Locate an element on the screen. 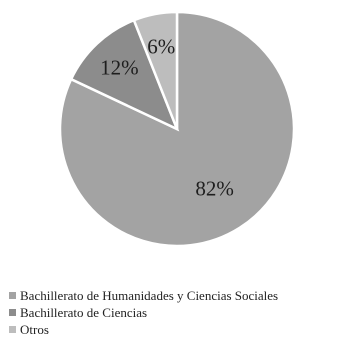 The width and height of the screenshot is (339, 347). legend-swatch-humanidades is located at coordinates (12, 295).